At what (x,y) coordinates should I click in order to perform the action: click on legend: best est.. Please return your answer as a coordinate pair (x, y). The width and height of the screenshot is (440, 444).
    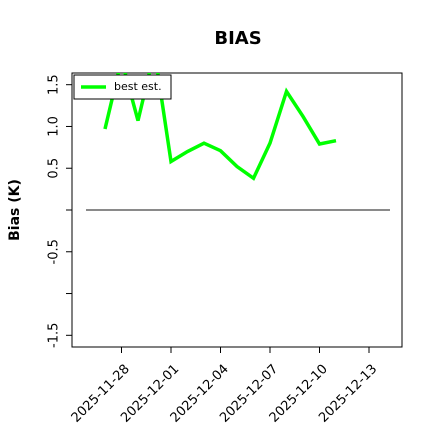
    Looking at the image, I should click on (122, 87).